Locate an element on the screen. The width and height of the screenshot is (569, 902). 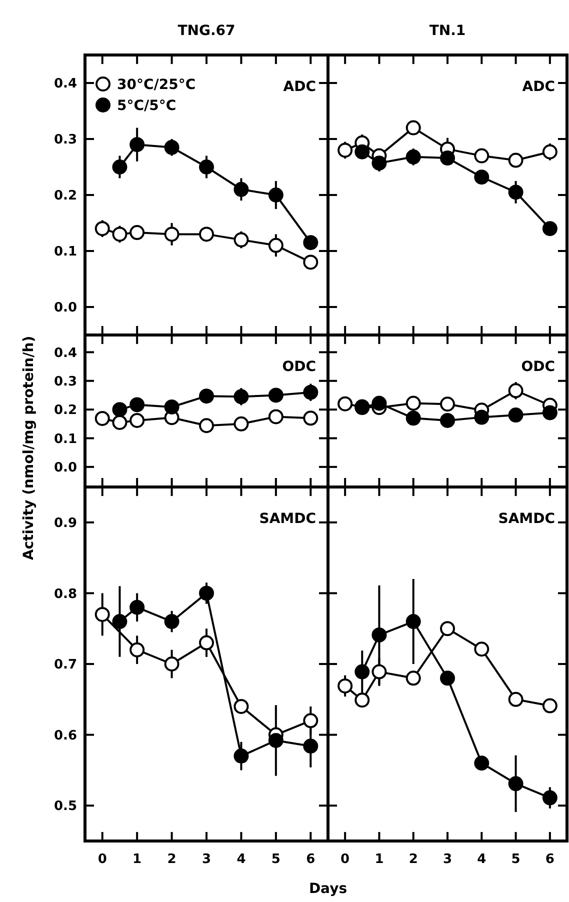
y-axis-title: Activity (nmol/mg protein/h) is located at coordinates (29, 448).